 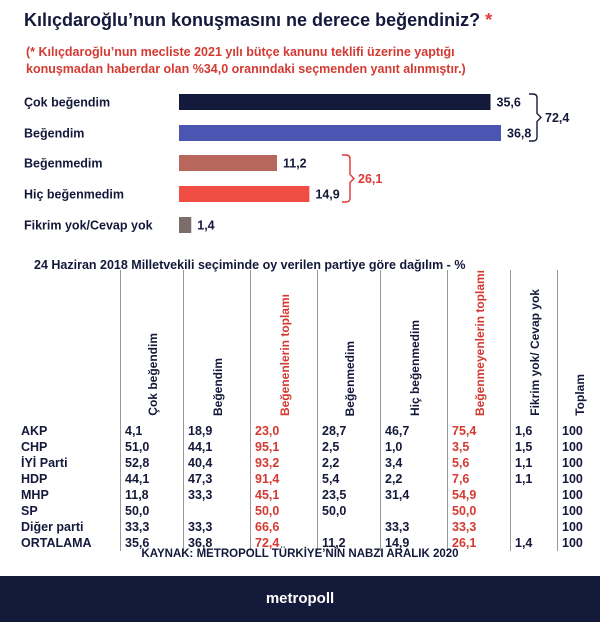 I want to click on column-header-cell: Hiç beğenmedim, so click(x=414, y=347).